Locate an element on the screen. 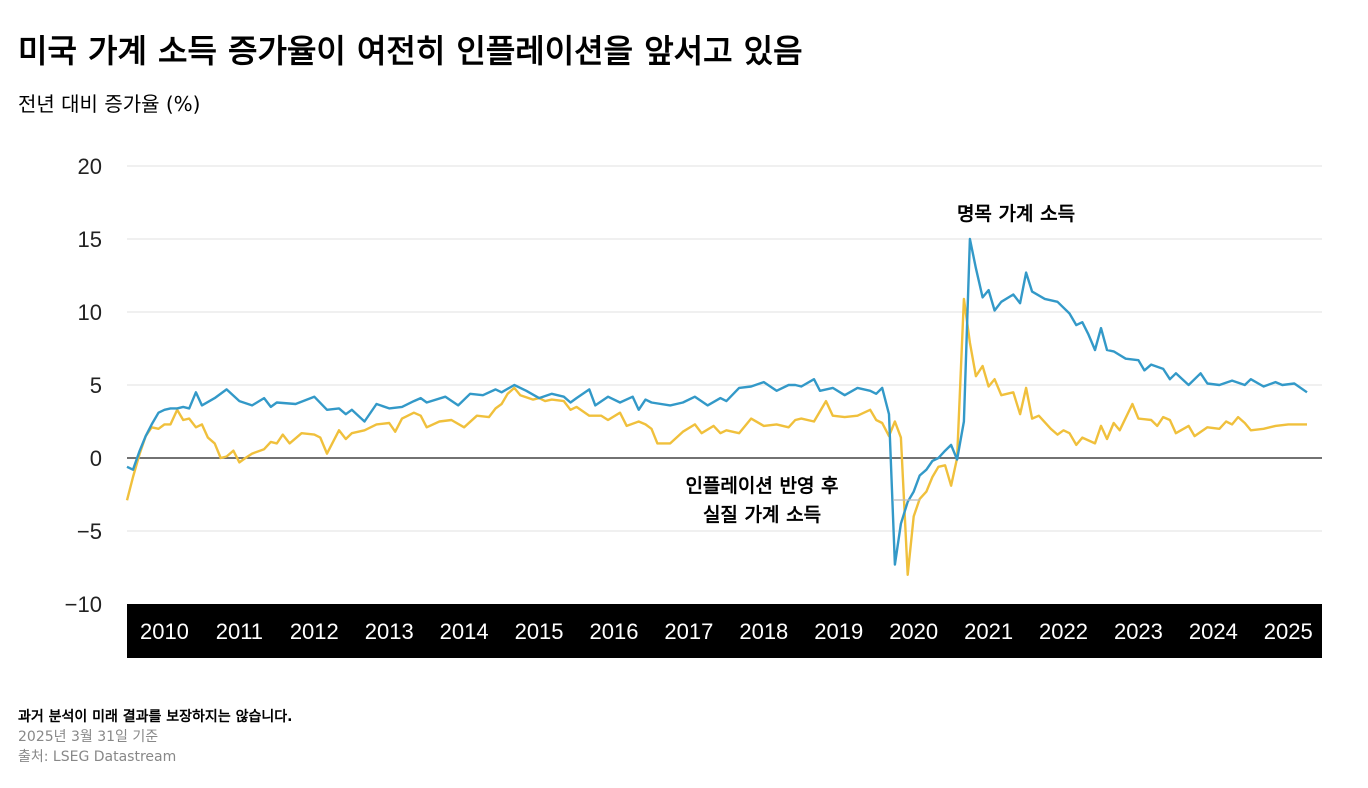  y-tick-label: 20 is located at coordinates (90, 166).